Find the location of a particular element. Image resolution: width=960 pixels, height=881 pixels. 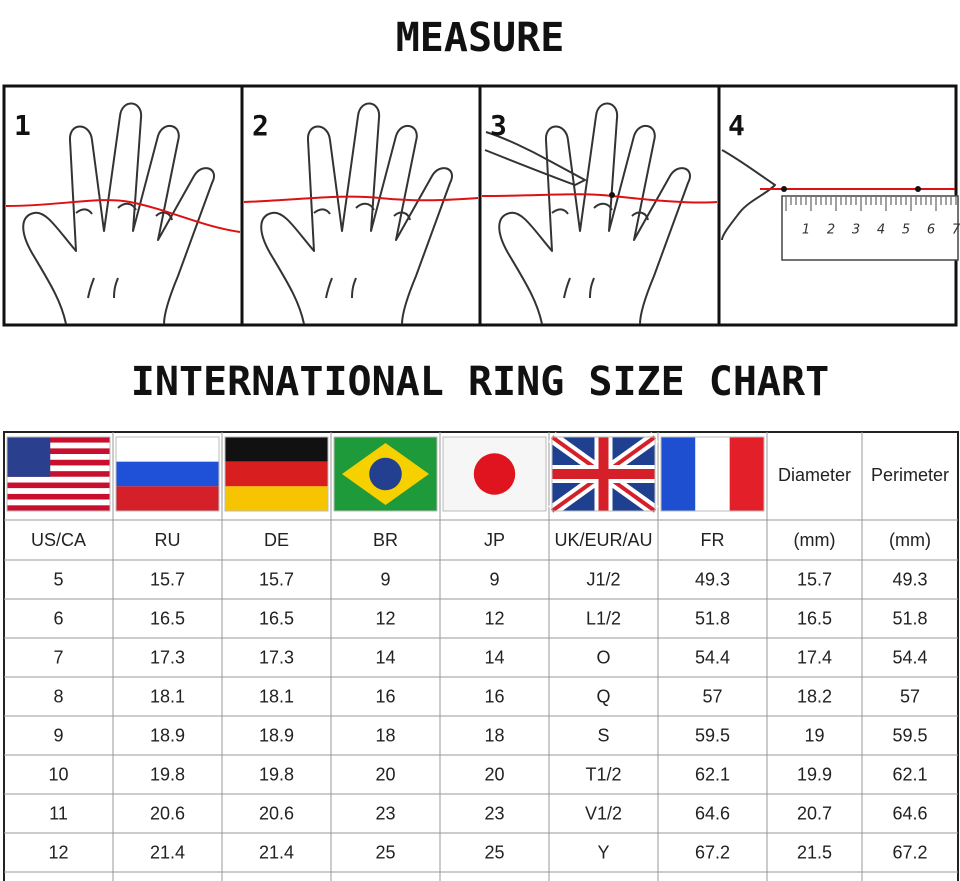

table-cell: Q is located at coordinates (603, 696).